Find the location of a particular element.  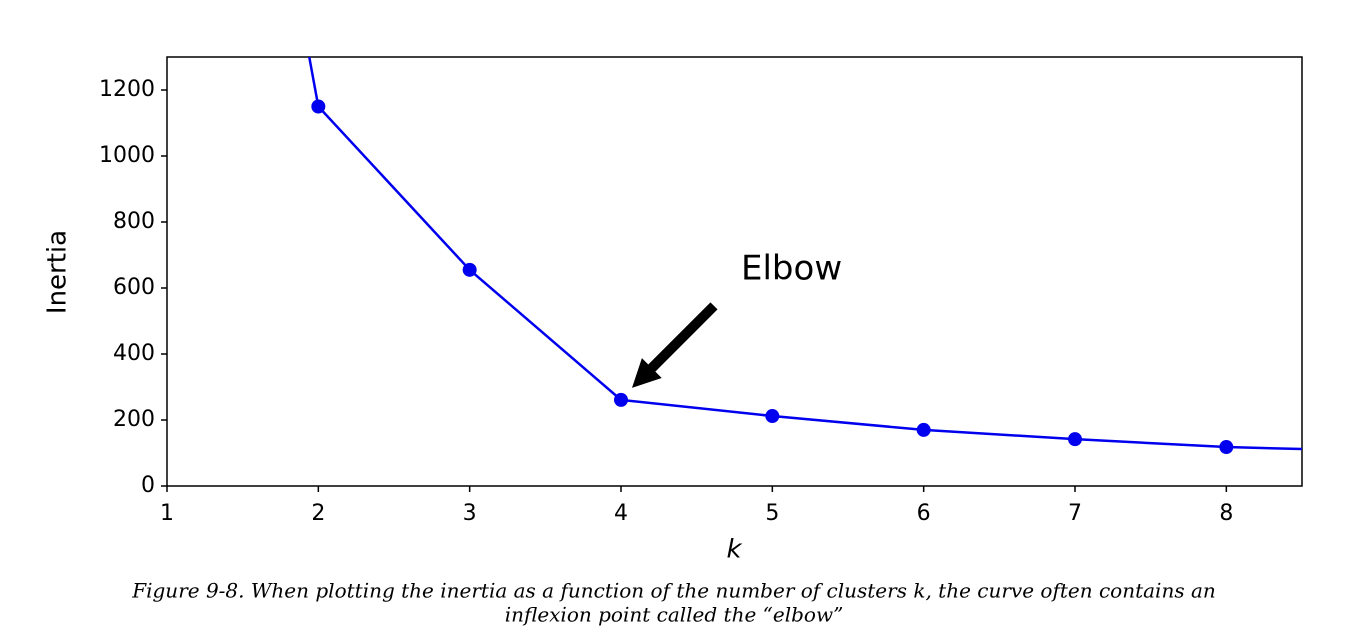

x-tick-label: 2 is located at coordinates (318, 513).